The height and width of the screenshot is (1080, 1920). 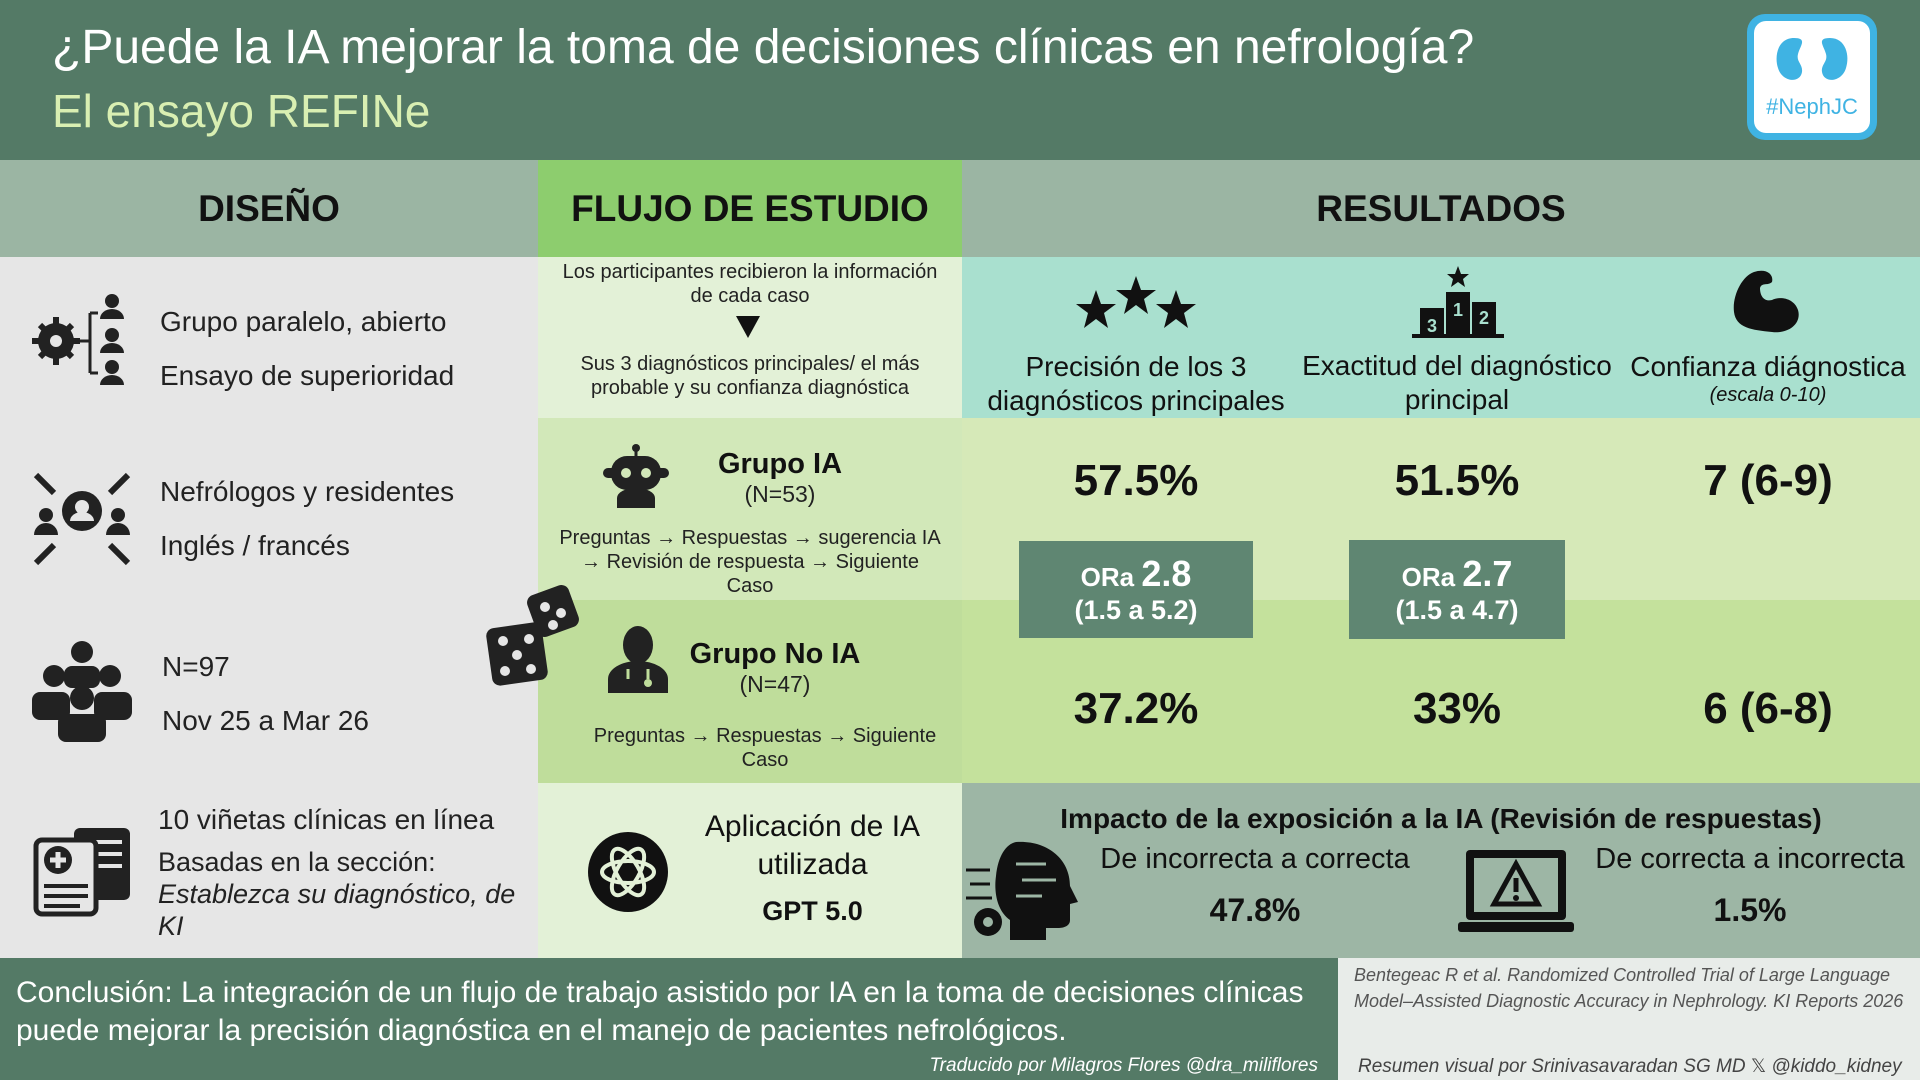 I want to click on impact-value: 47.8%, so click(x=1255, y=910).